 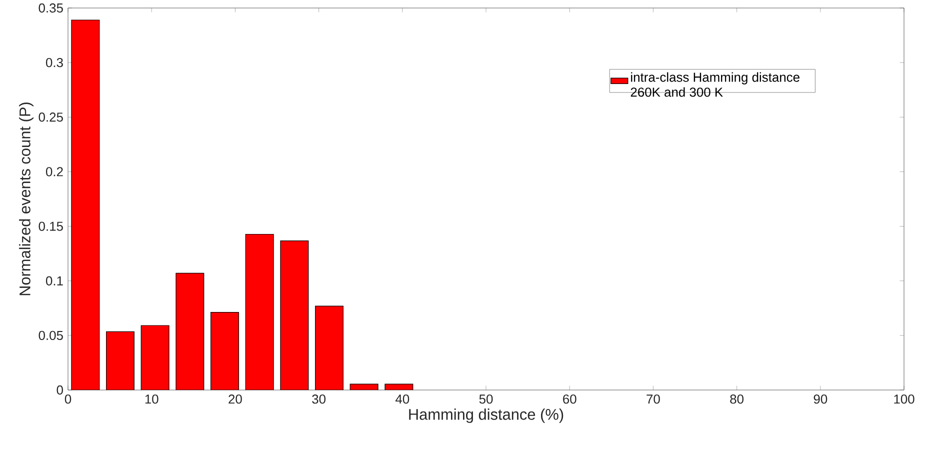 What do you see at coordinates (50, 226) in the screenshot?
I see `y-tick-label: 0.15` at bounding box center [50, 226].